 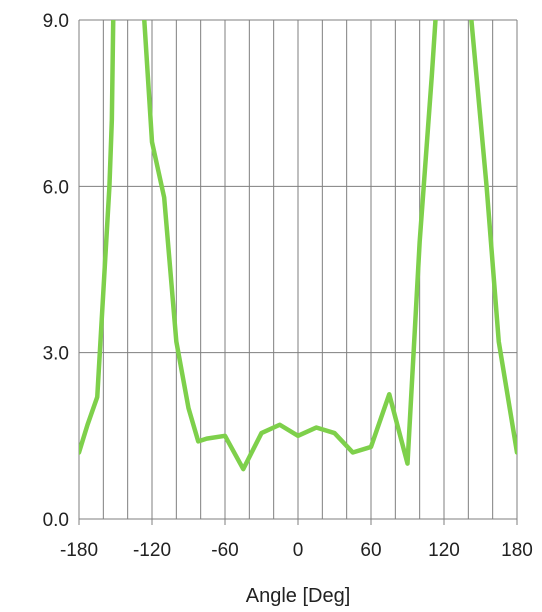 I want to click on x-tick-label: 180, so click(x=517, y=550).